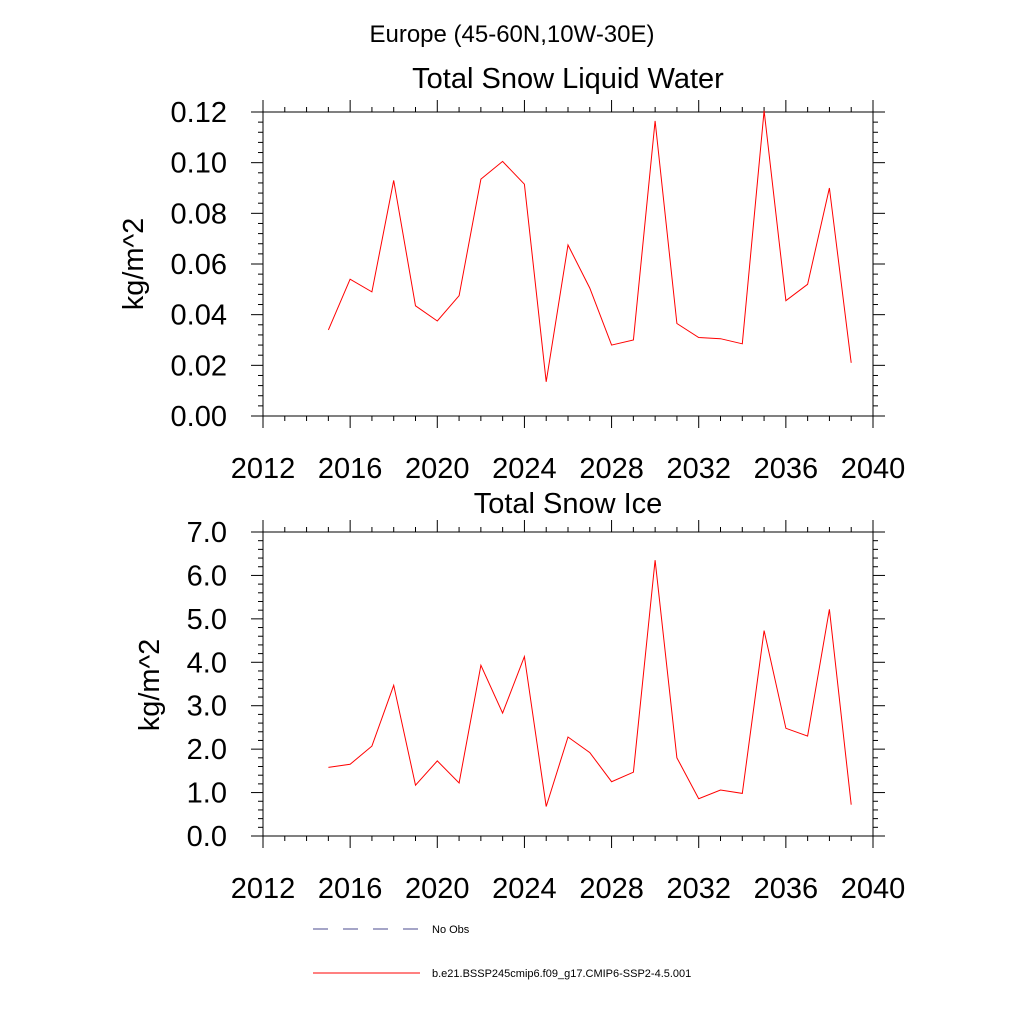  I want to click on y-tick-label: 0.06, so click(199, 265).